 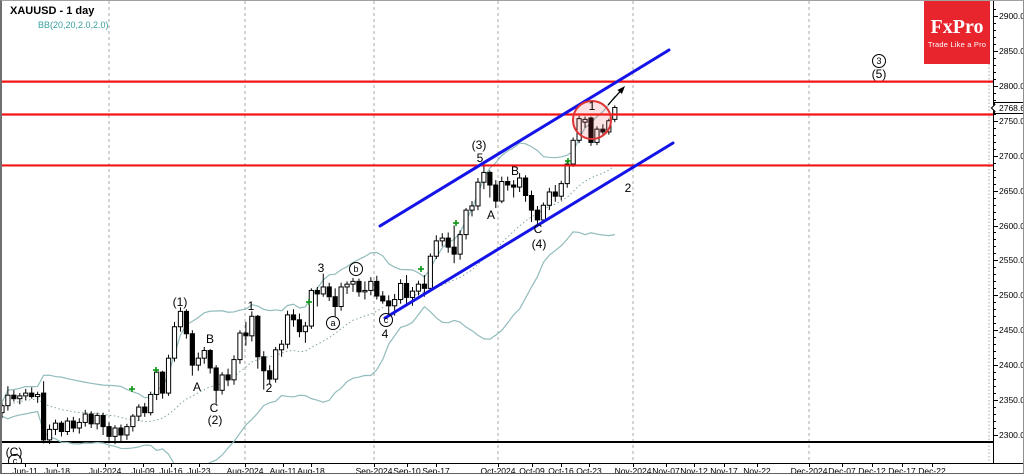 What do you see at coordinates (589, 470) in the screenshot?
I see `time-axis-label: Oct-23` at bounding box center [589, 470].